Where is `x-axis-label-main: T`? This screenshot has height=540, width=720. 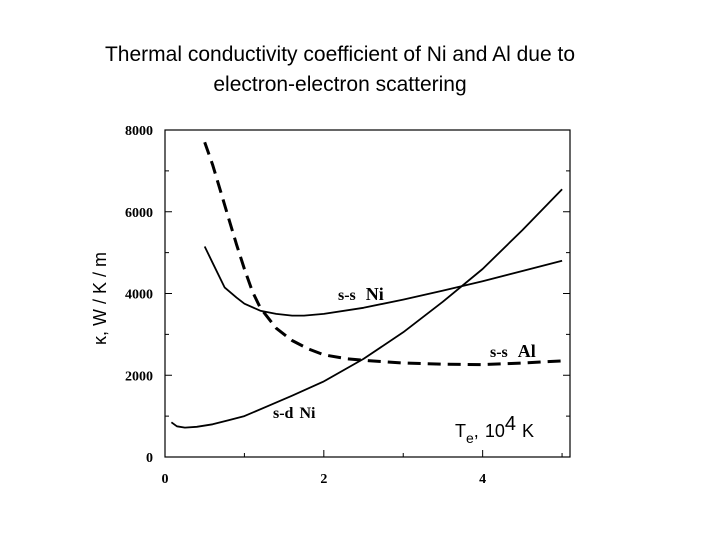 x-axis-label-main: T is located at coordinates (460, 431).